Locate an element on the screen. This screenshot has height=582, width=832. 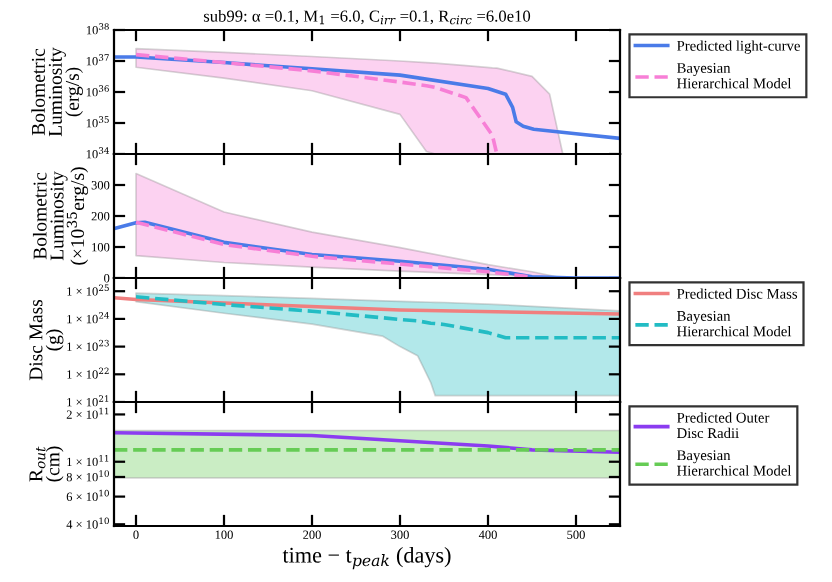
y-axis-title: Disc Mass (g) is located at coordinates (46, 340).